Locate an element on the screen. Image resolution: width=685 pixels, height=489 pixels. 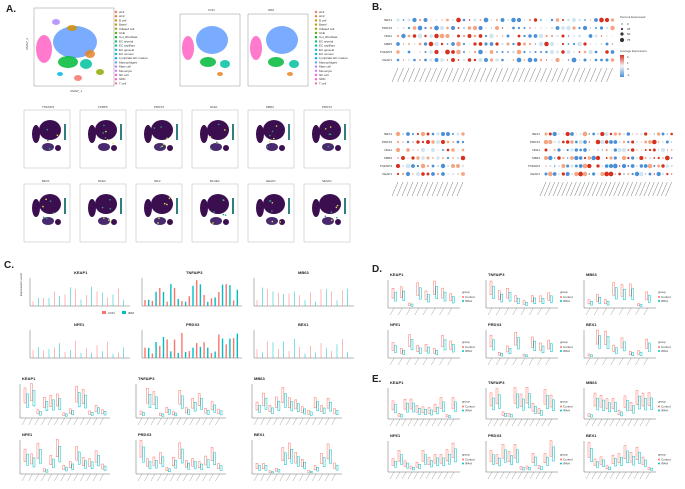
violin-title: TNFAIP3 is located at coordinates (194, 272).